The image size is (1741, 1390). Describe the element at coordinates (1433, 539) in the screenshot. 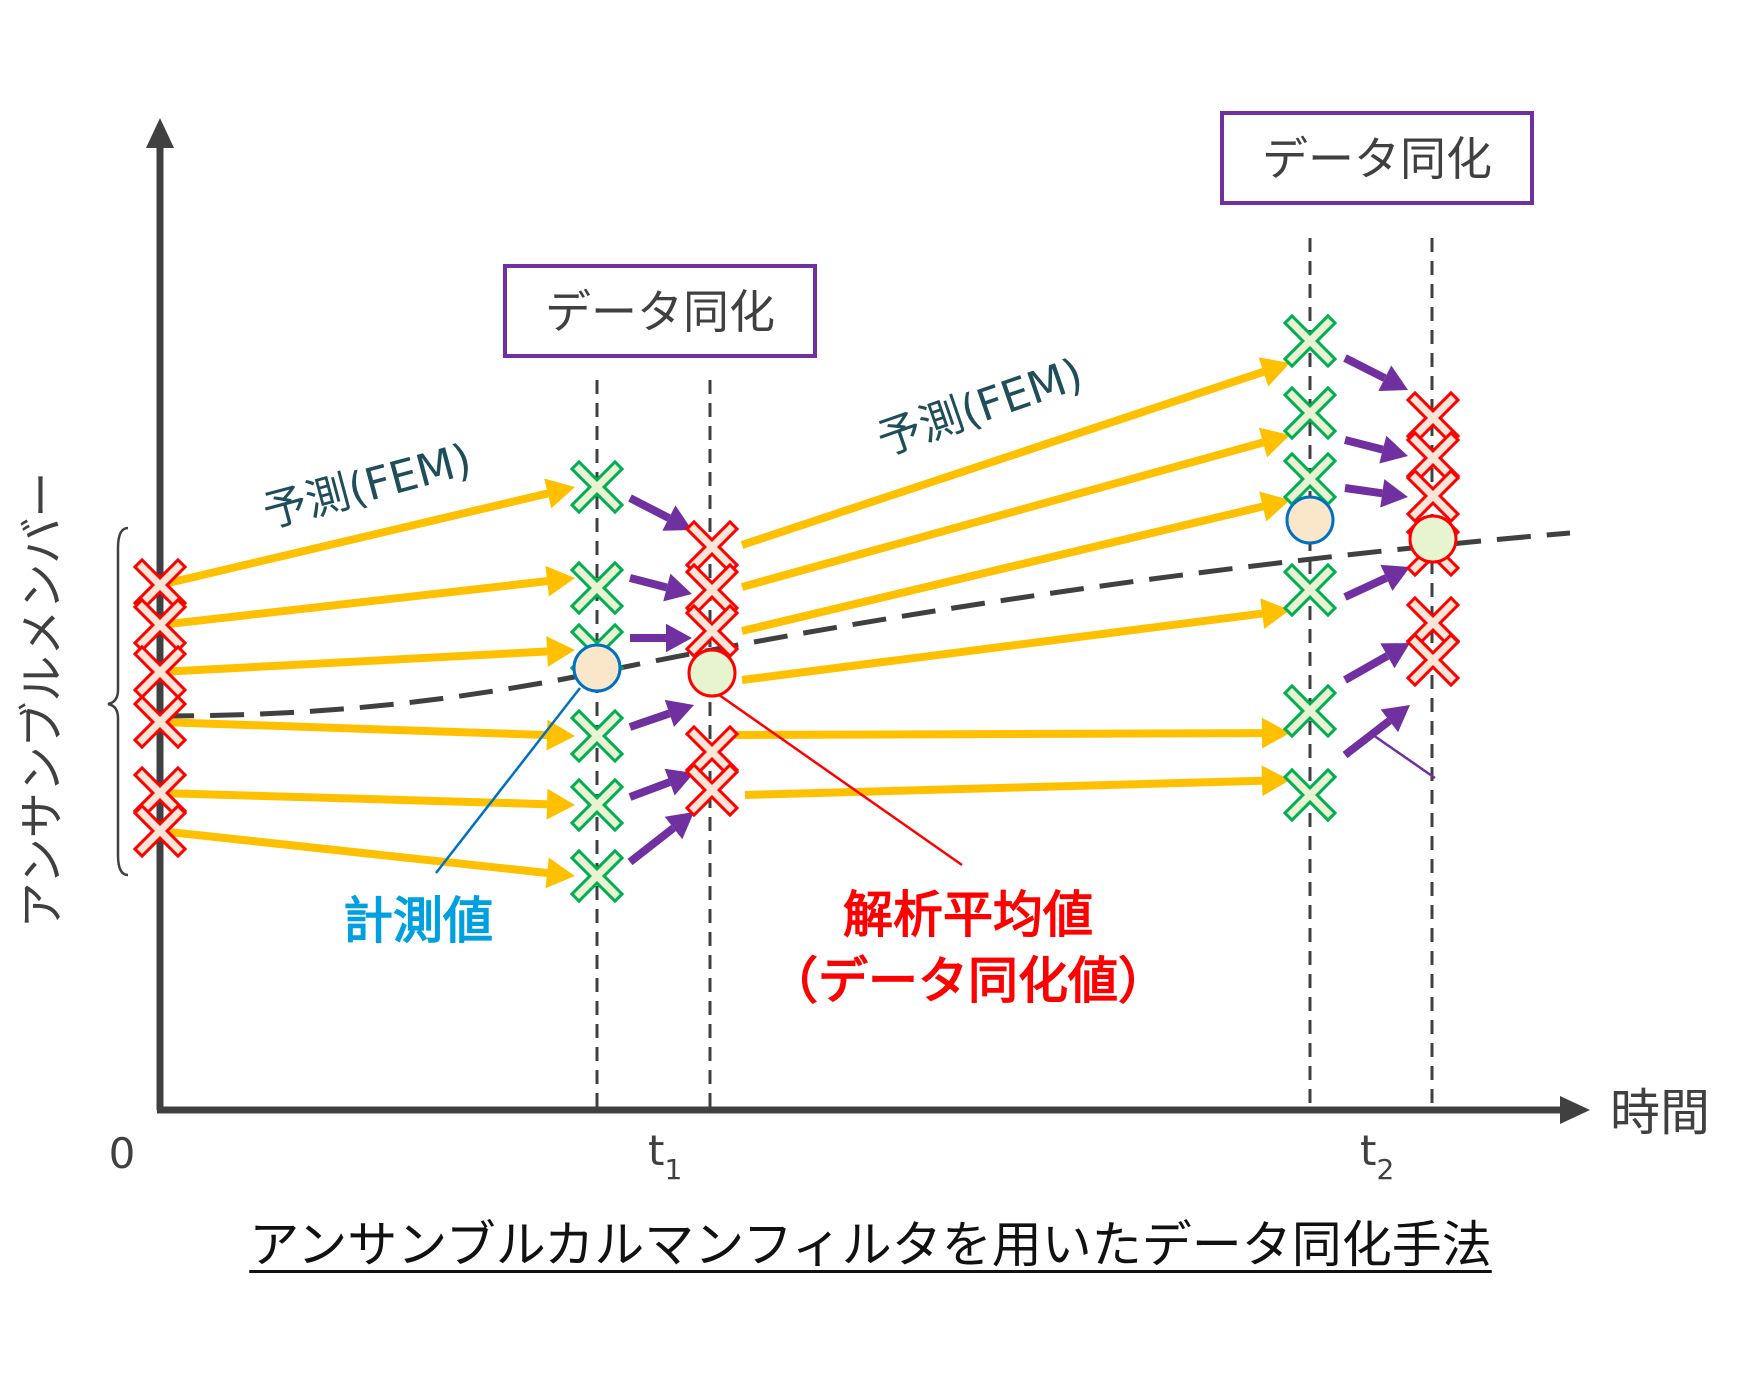

I see `analysis-value-t2` at that location.